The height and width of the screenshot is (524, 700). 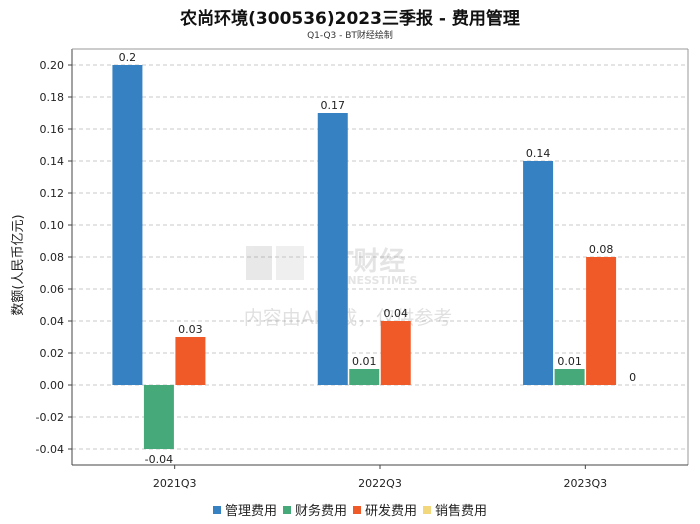 What do you see at coordinates (632, 377) in the screenshot?
I see `data-label: 0` at bounding box center [632, 377].